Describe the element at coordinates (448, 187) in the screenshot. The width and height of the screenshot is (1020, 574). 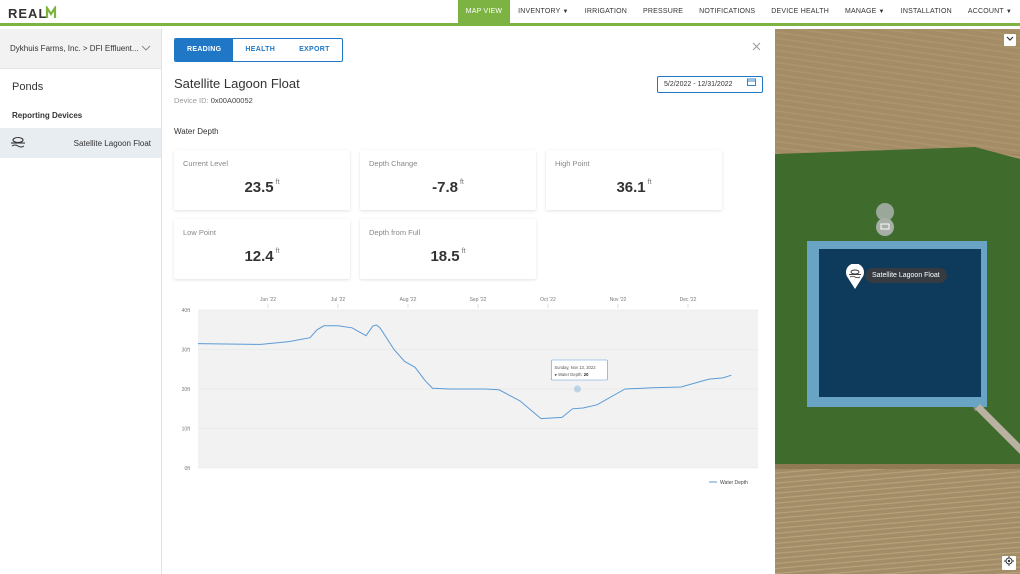
I see `stat-value: -7.8 ft` at that location.